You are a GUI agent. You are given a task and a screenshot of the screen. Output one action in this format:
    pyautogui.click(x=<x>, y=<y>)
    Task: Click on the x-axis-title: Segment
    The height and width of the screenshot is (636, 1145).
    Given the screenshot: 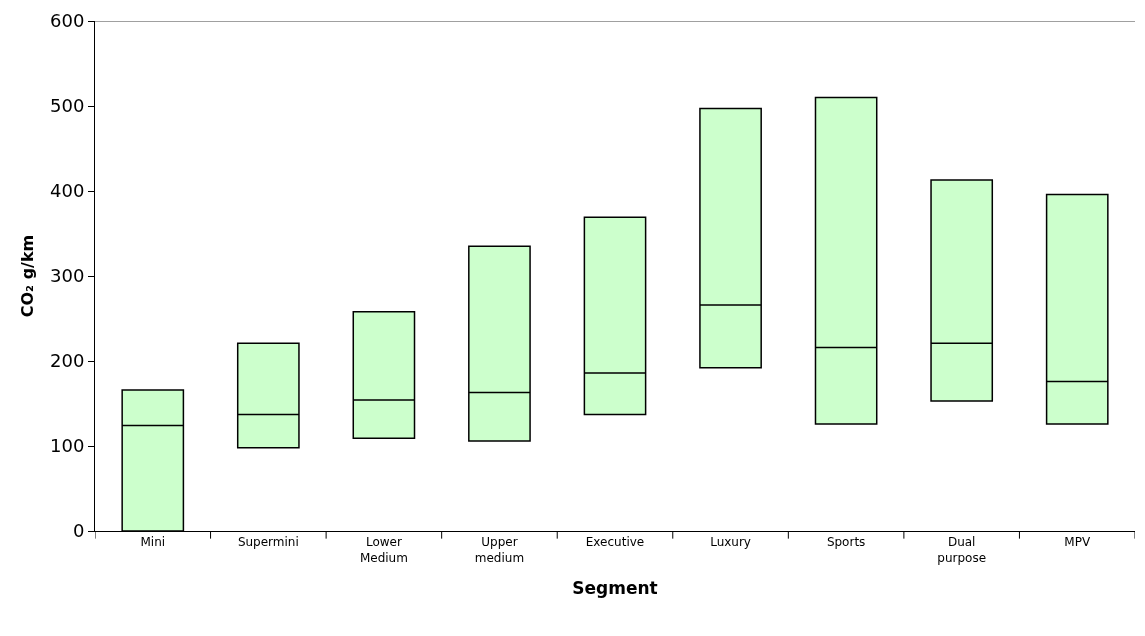 What is the action you would take?
    pyautogui.click(x=615, y=588)
    